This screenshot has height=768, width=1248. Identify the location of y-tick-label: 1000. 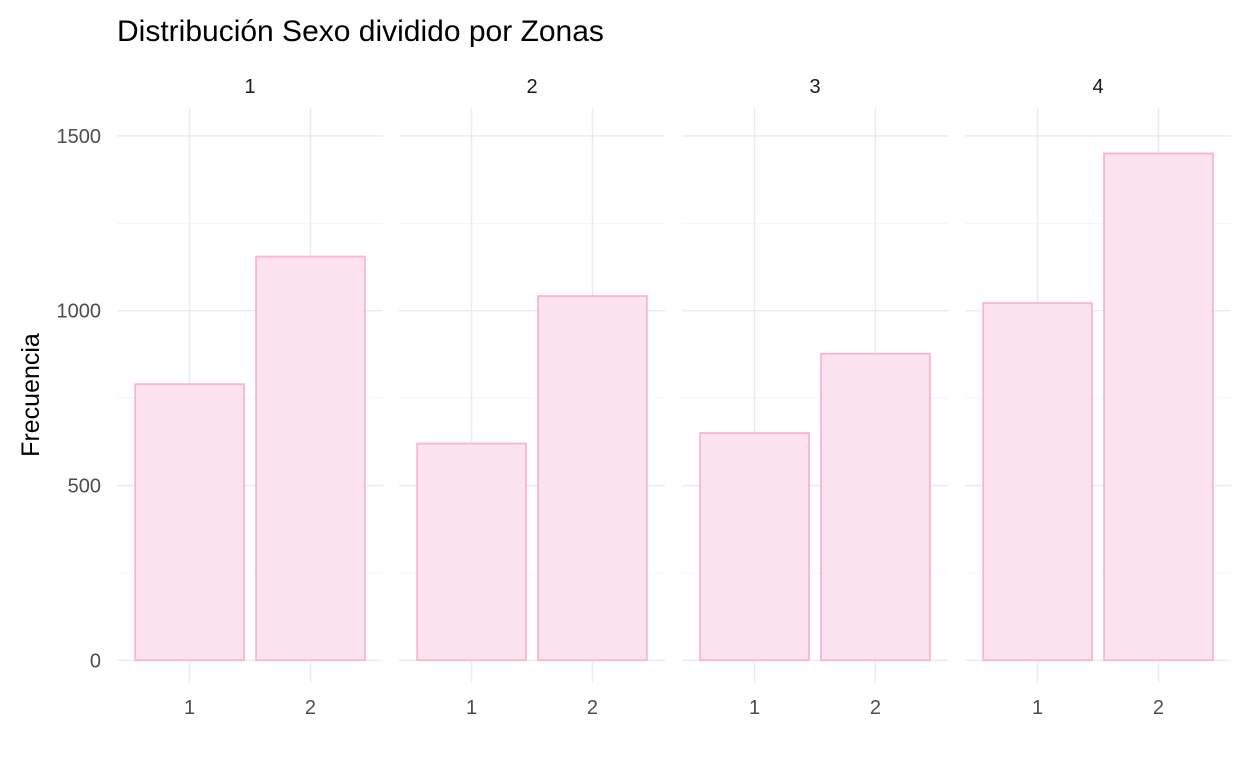
(79, 312).